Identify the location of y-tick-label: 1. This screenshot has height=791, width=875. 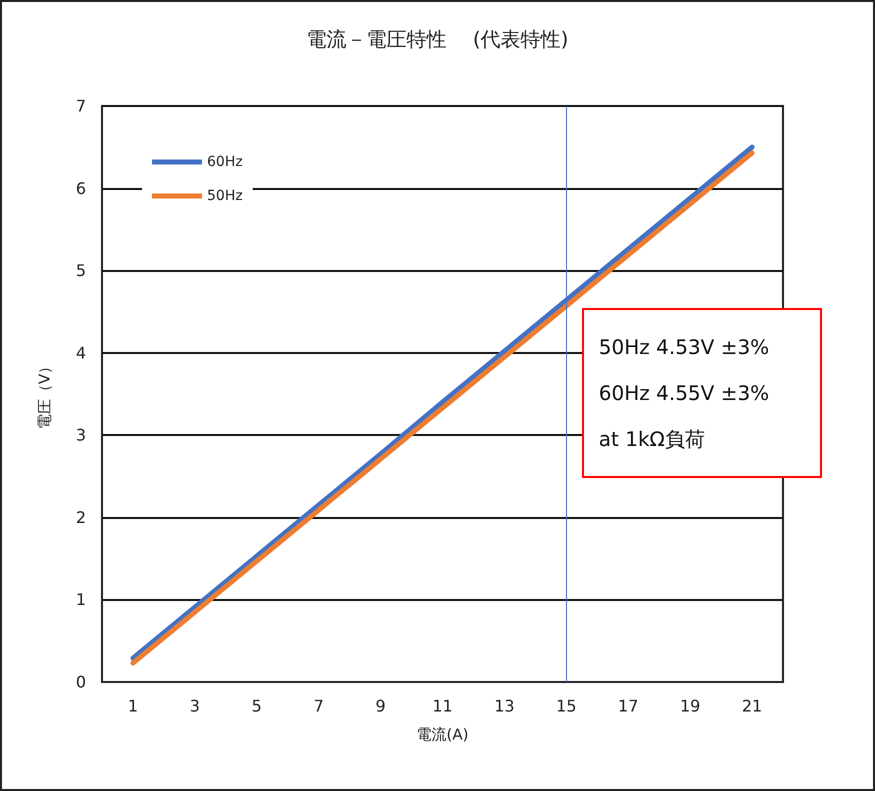
(81, 600).